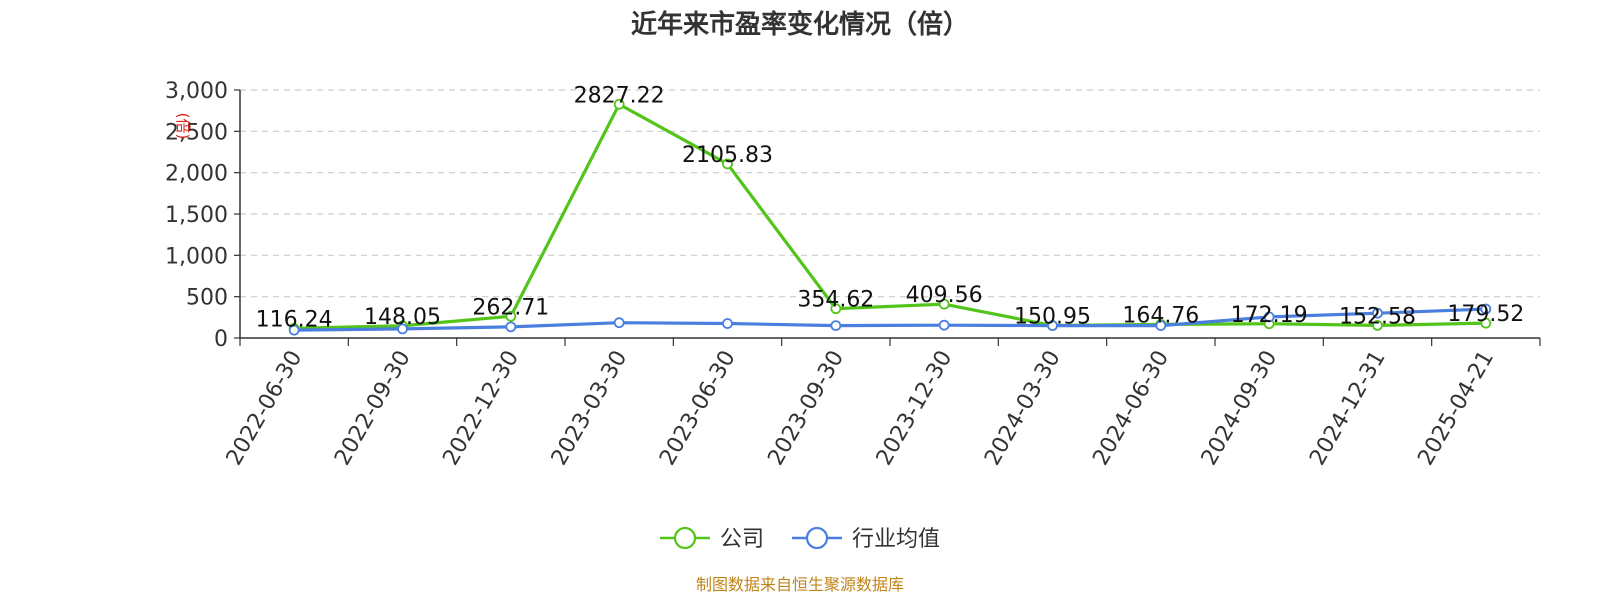 The image size is (1600, 600). Describe the element at coordinates (1456, 408) in the screenshot. I see `x-tick-label: 2025-04-21` at that location.